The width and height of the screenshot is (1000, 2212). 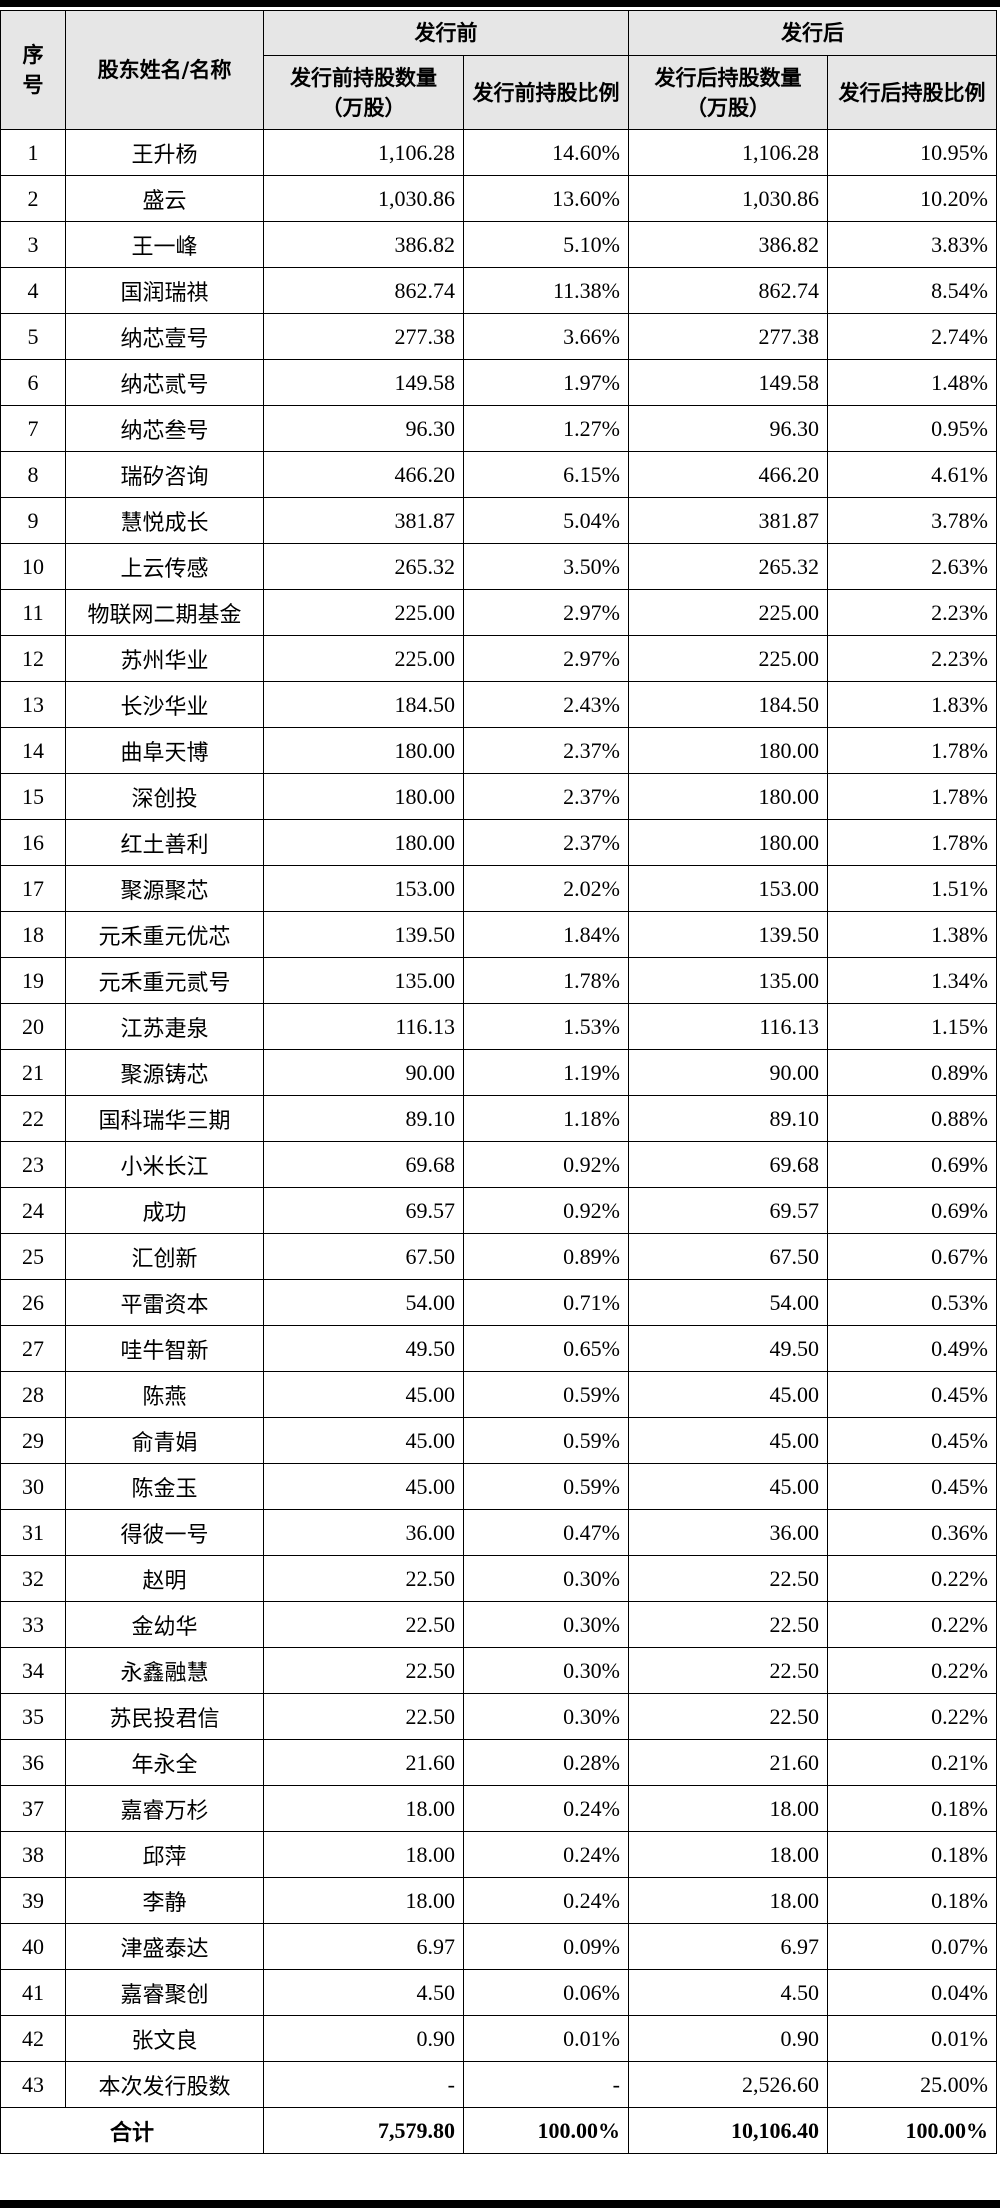 I want to click on cell-name: 元禾重元优芯, so click(x=164, y=934).